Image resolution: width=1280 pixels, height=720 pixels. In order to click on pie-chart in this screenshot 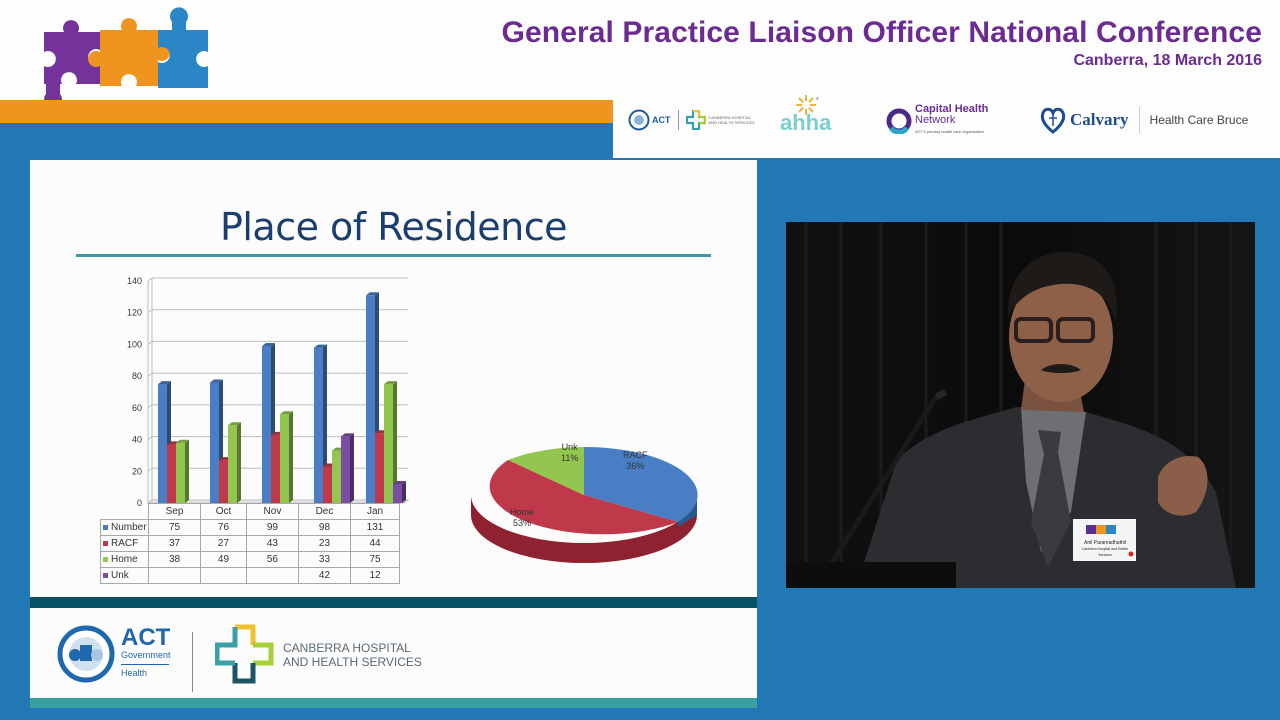, I will do `click(584, 504)`.